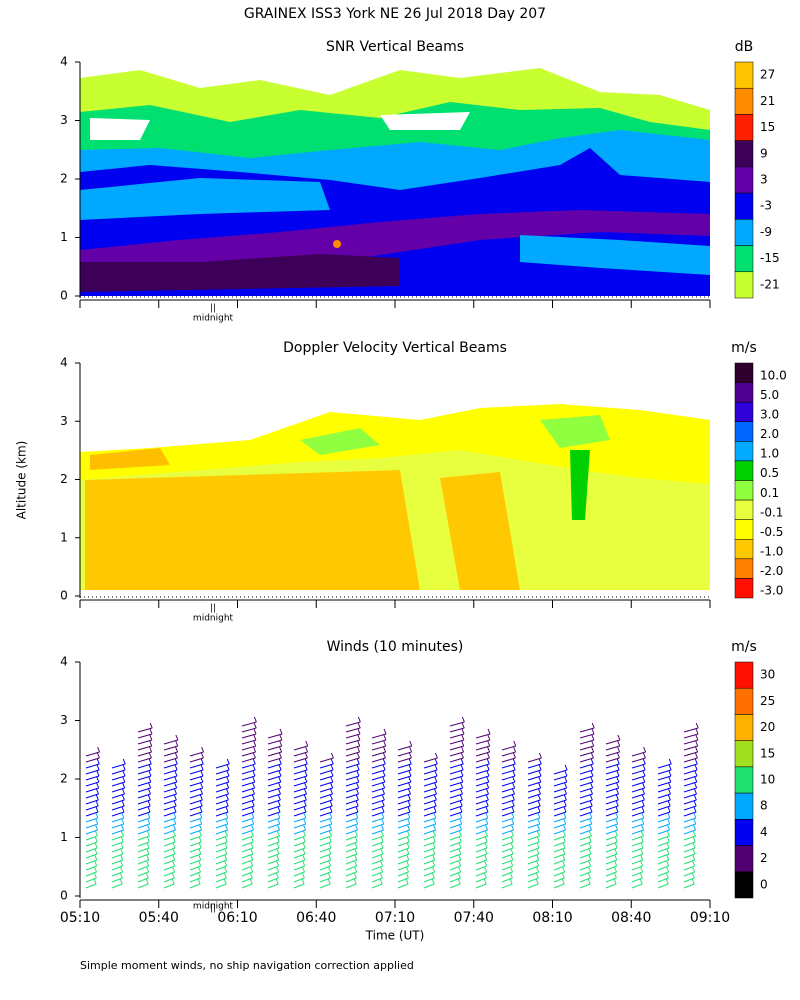 The image size is (800, 1000). Describe the element at coordinates (769, 414) in the screenshot. I see `colorbar-label: 3.0` at that location.